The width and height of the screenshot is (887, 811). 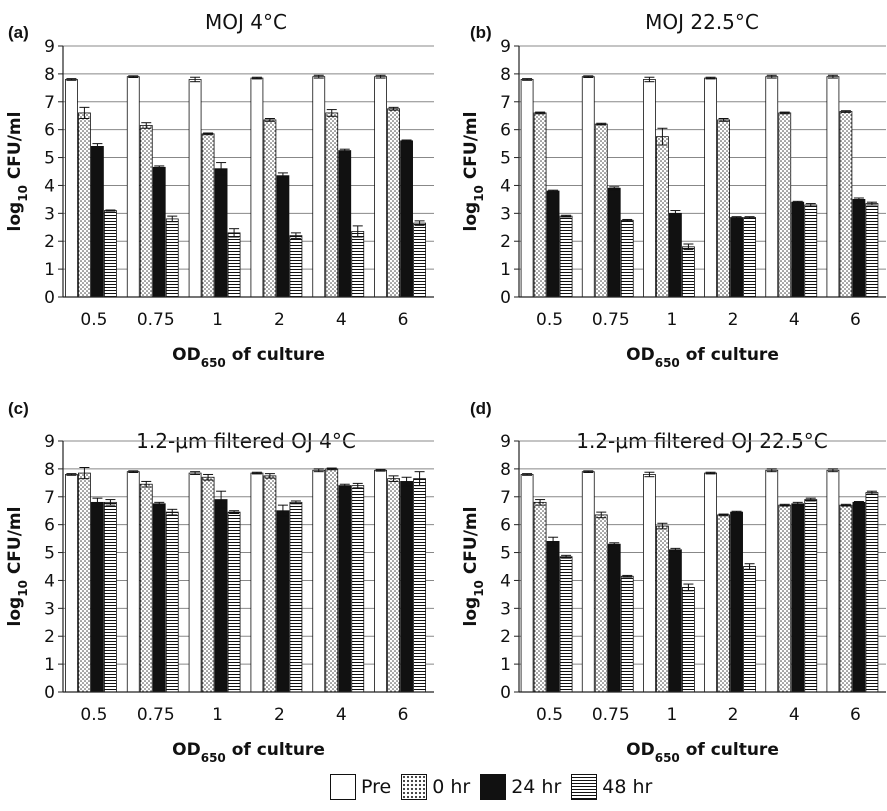 What do you see at coordinates (246, 22) in the screenshot?
I see `chart-title: MOJ 4°C` at bounding box center [246, 22].